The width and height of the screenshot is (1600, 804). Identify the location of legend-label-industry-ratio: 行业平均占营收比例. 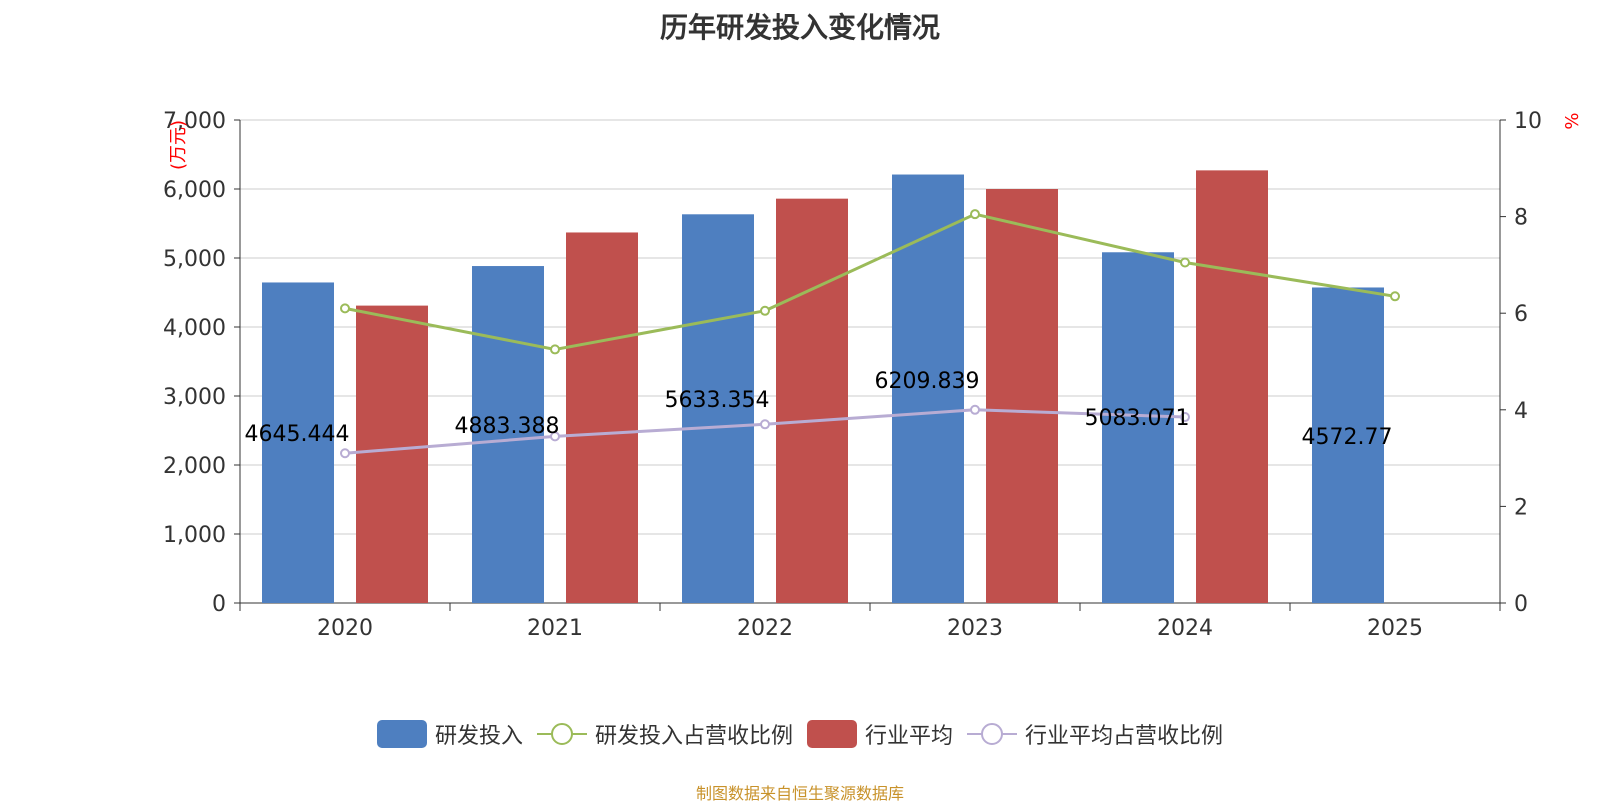
(1124, 736).